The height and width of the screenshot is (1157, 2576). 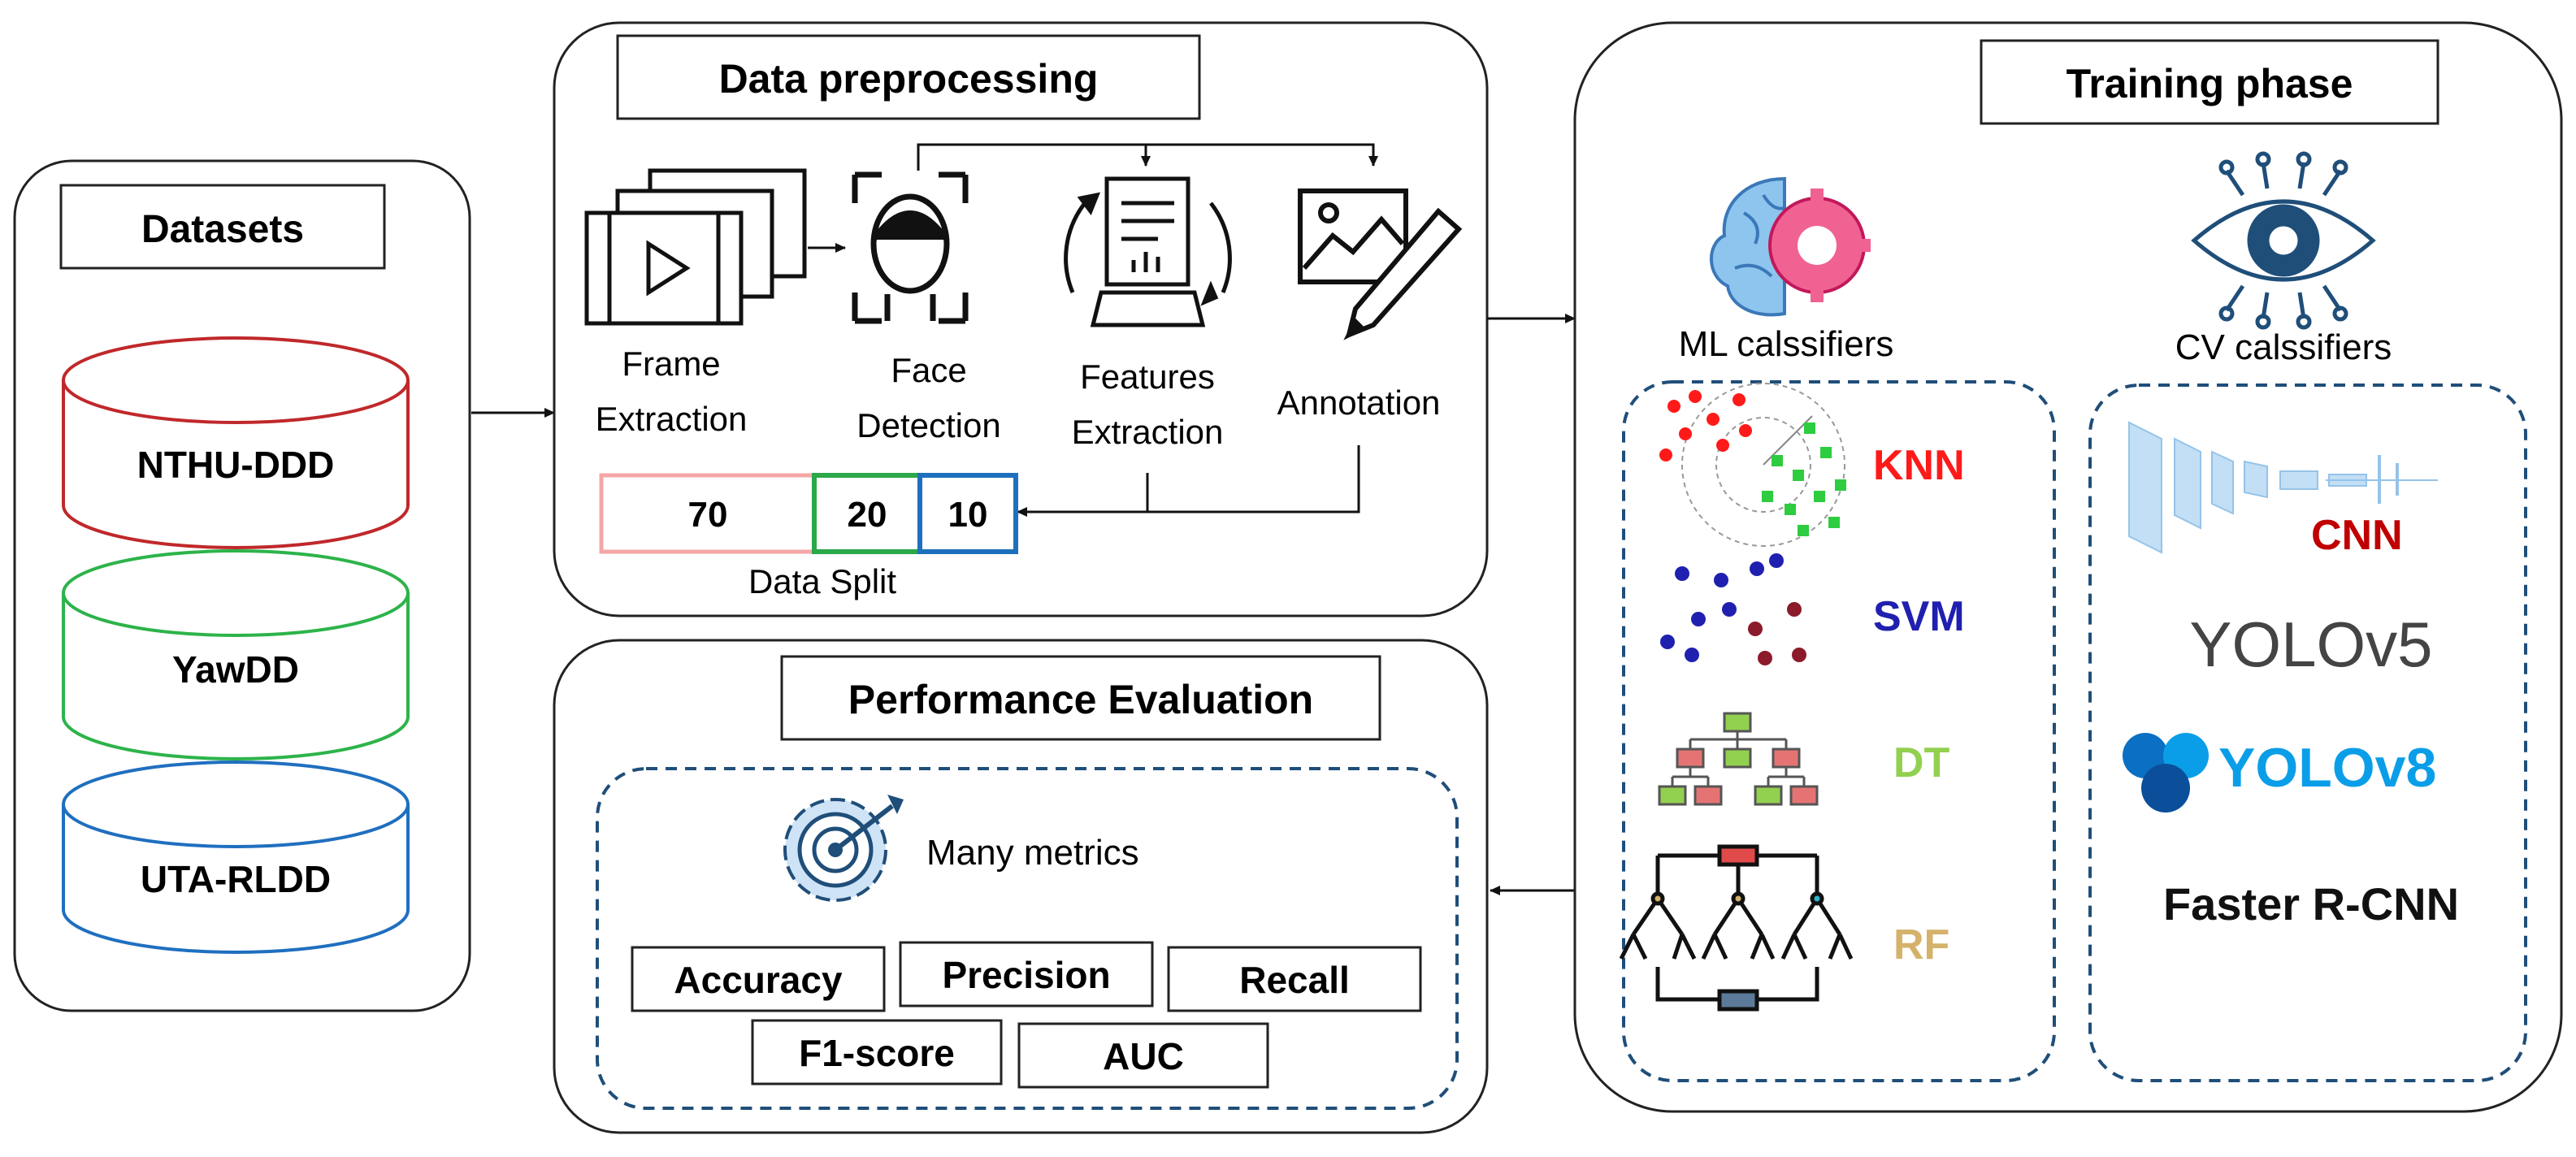 I want to click on preprocessing-title-box, so click(x=909, y=77).